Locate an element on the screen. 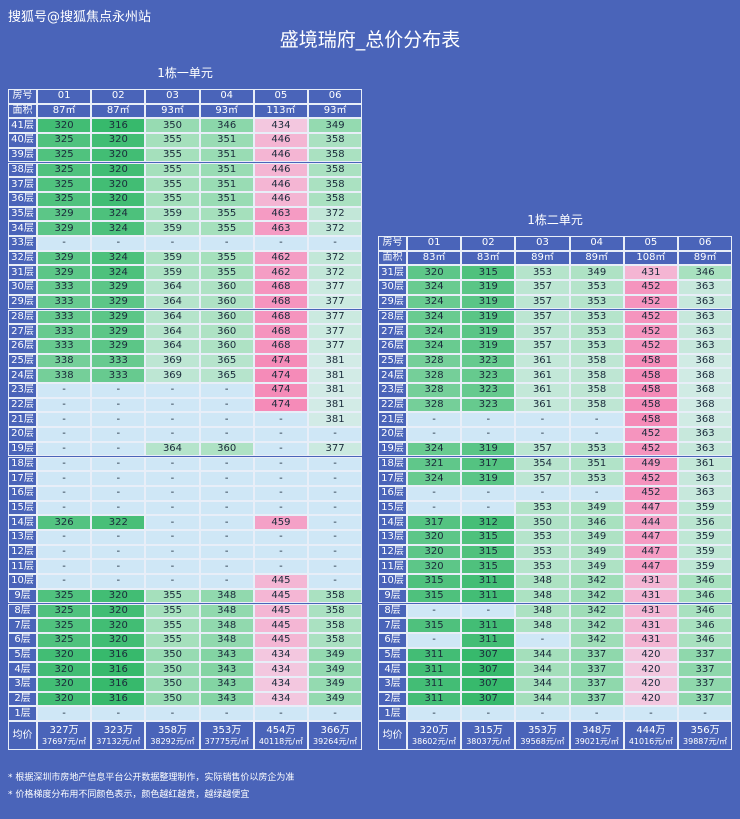 Image resolution: width=740 pixels, height=819 pixels. average-cell: 315万 38037元/㎡ is located at coordinates (488, 736).